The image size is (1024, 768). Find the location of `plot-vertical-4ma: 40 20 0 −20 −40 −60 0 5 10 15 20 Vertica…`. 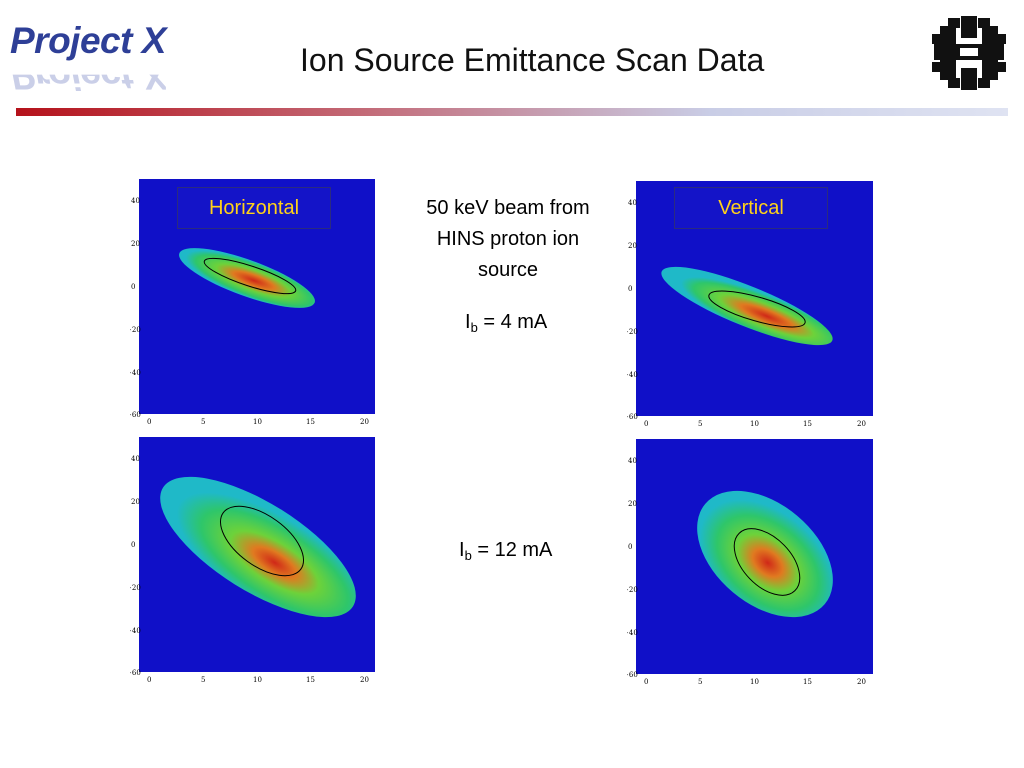

plot-vertical-4ma: 40 20 0 −20 −40 −60 0 5 10 15 20 Vertica… is located at coordinates (750, 303).